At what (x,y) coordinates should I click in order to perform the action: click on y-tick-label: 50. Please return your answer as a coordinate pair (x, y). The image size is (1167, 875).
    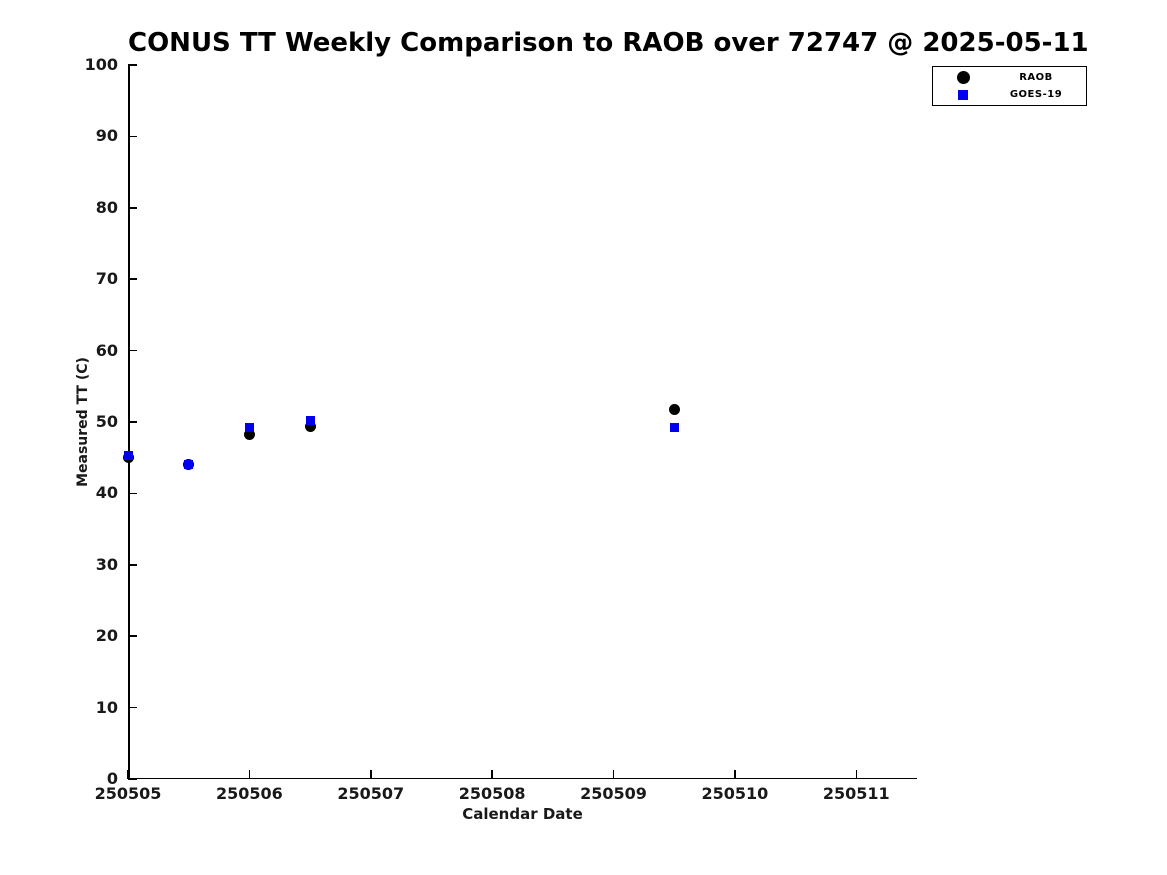
    Looking at the image, I should click on (106, 421).